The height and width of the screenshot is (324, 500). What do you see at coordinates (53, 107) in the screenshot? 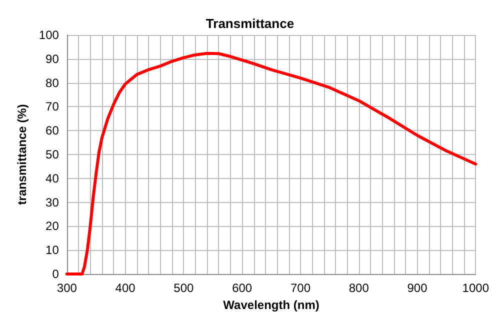
I see `y-tick-label: 70` at bounding box center [53, 107].